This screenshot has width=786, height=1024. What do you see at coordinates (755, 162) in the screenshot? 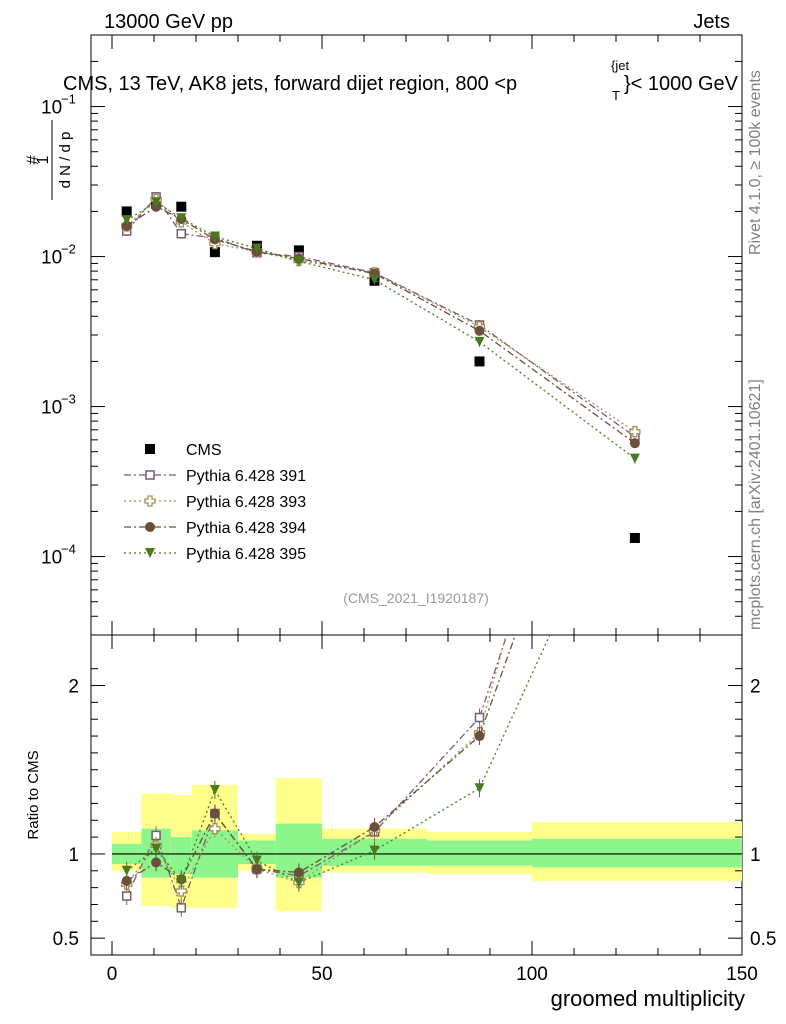
I see `rivet-label: Rivet 4.1.0, ≥ 100k events` at bounding box center [755, 162].